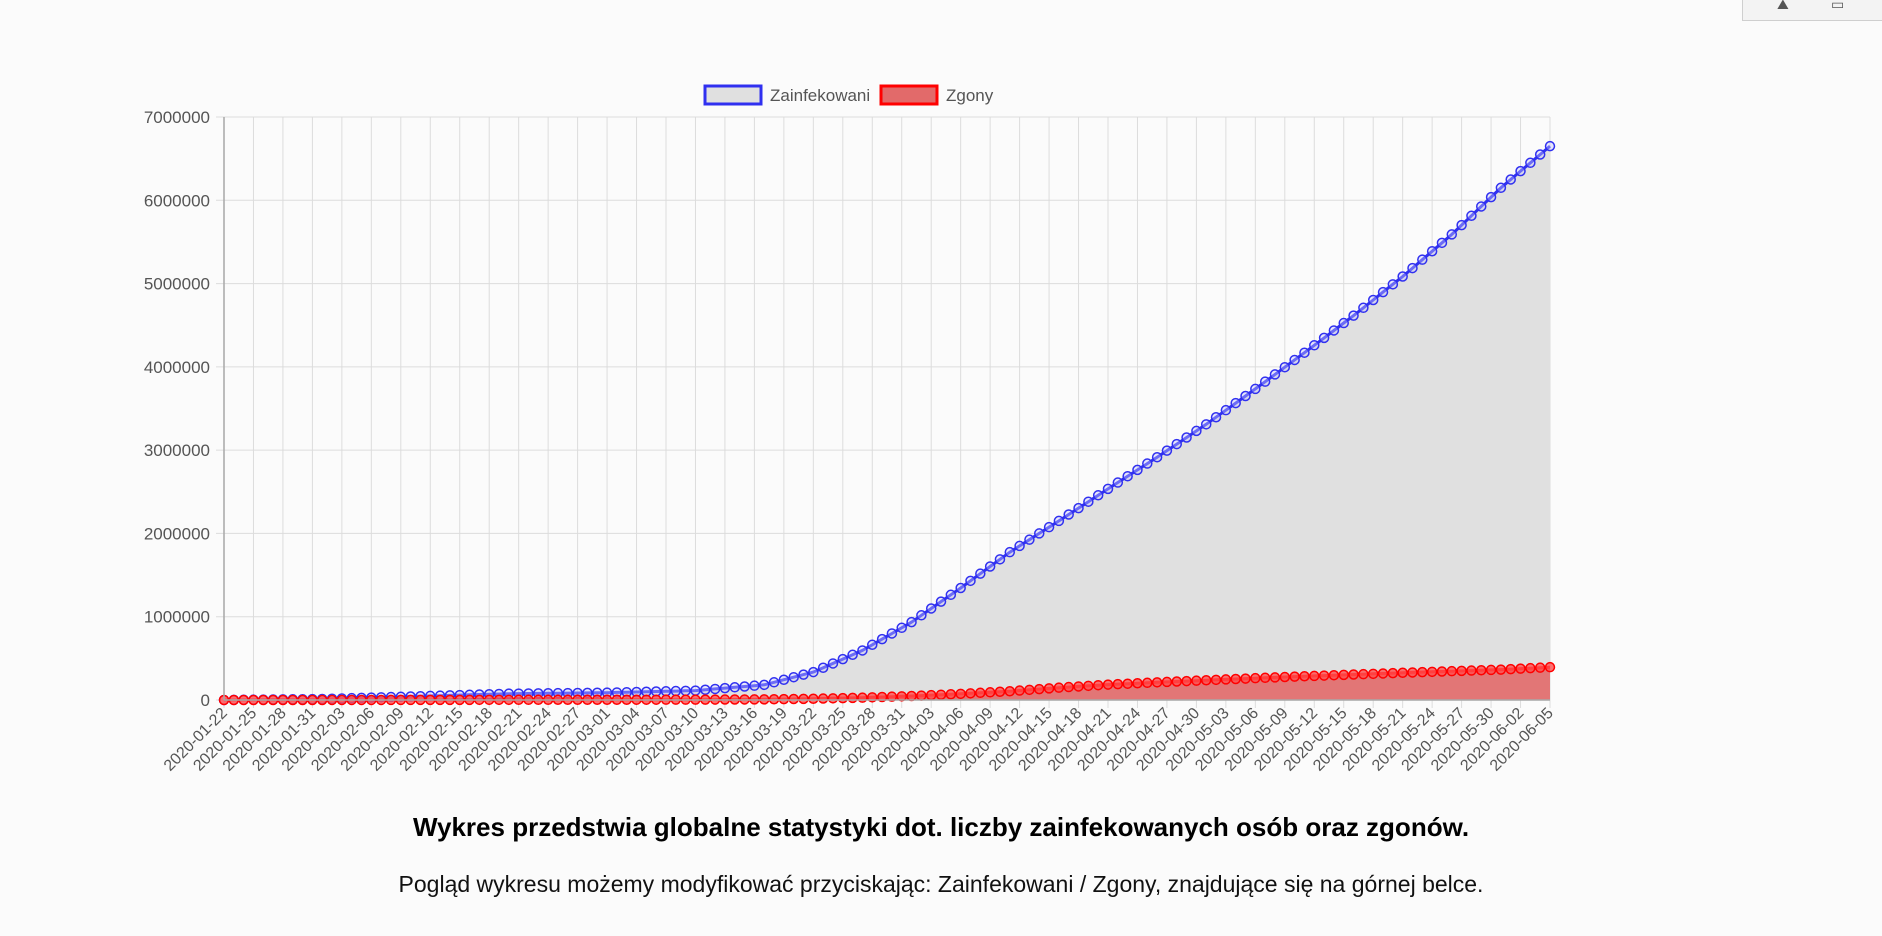 The image size is (1882, 936). What do you see at coordinates (177, 200) in the screenshot?
I see `y-tick-label: 6000000` at bounding box center [177, 200].